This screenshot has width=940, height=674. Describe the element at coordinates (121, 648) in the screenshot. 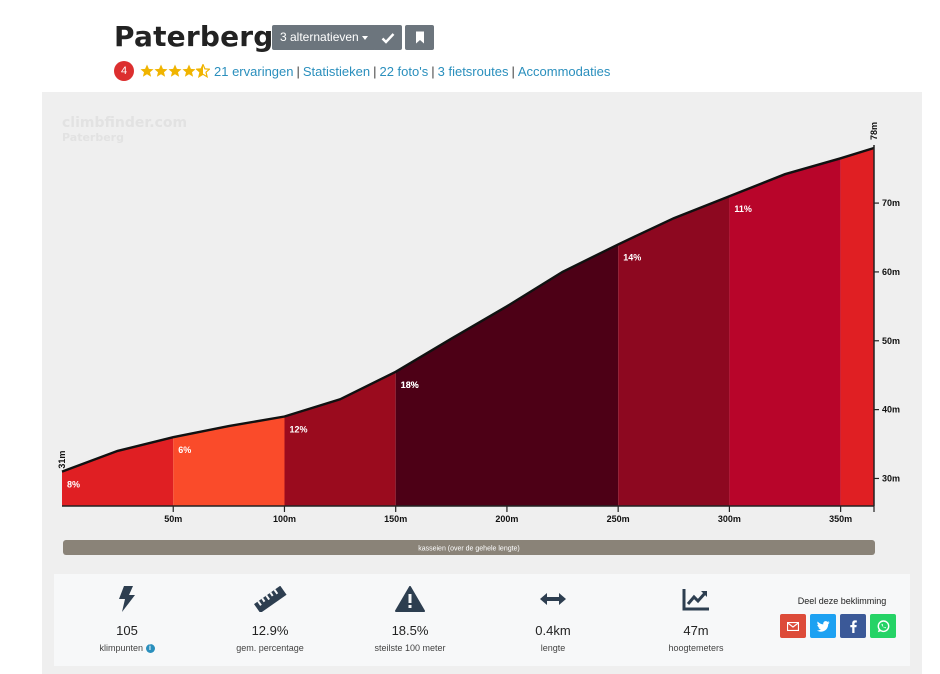

I see `stat-label-text: klimpunten` at that location.